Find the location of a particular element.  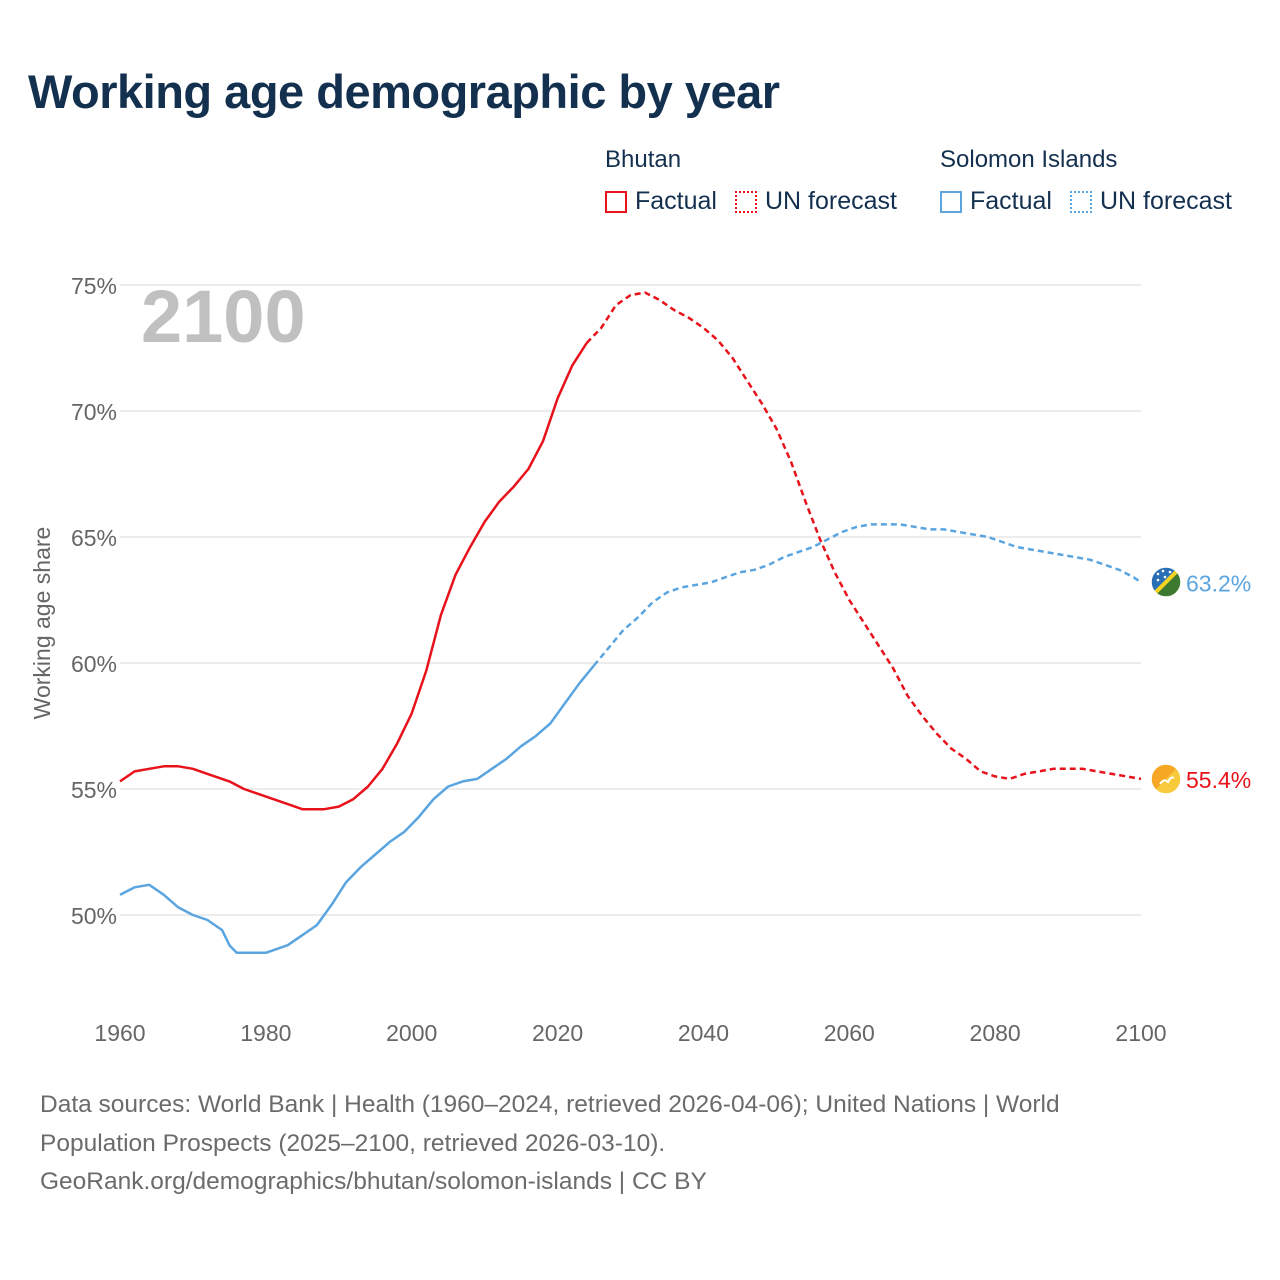

x-tick-label: 2100 is located at coordinates (1140, 1033).